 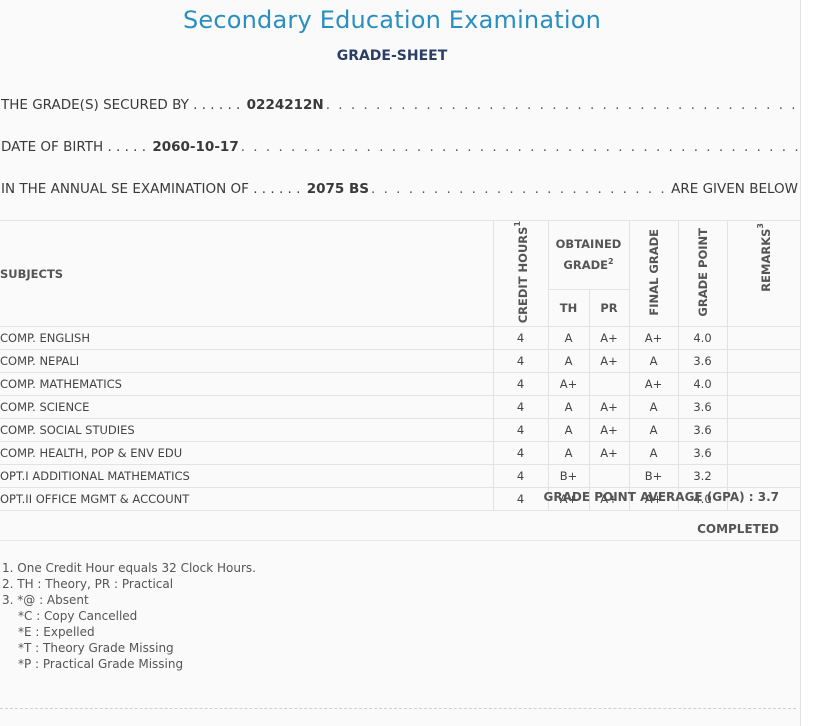 What do you see at coordinates (568, 476) in the screenshot?
I see `theory-grade-cell: B+` at bounding box center [568, 476].